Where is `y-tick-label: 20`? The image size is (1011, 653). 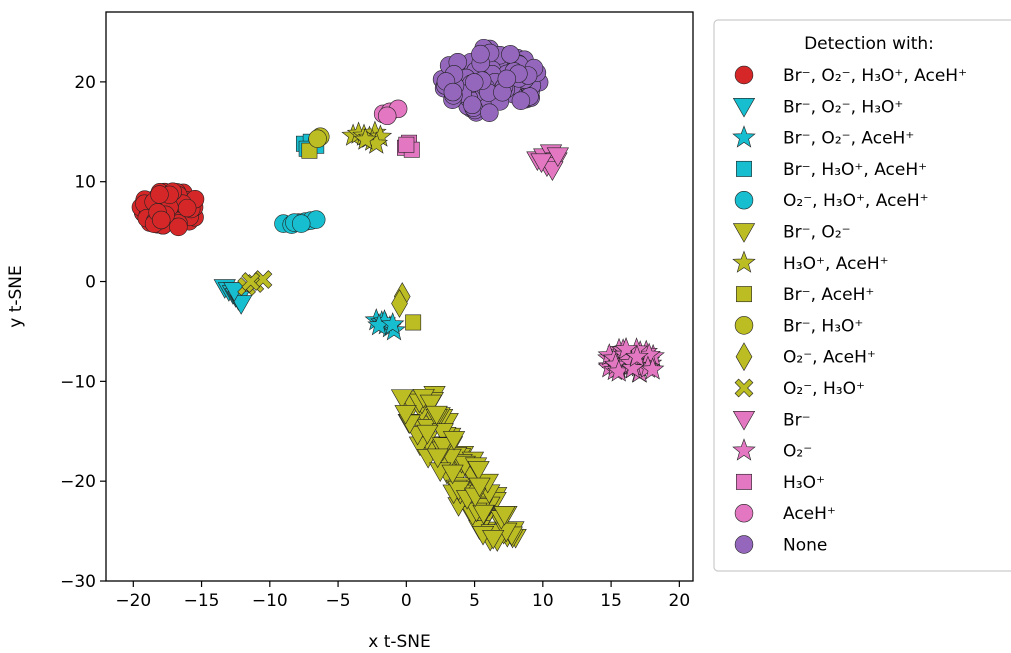 y-tick-label: 20 is located at coordinates (85, 83).